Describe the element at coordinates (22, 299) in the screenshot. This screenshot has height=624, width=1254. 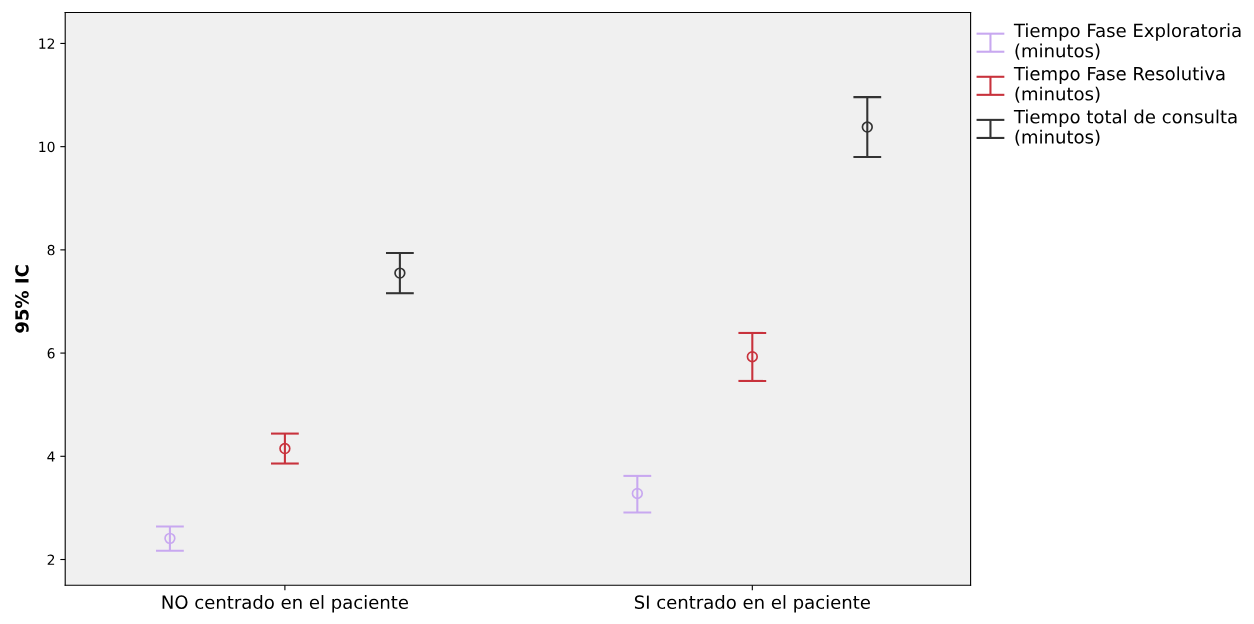
I see `y-axis-title: 95% IC` at that location.